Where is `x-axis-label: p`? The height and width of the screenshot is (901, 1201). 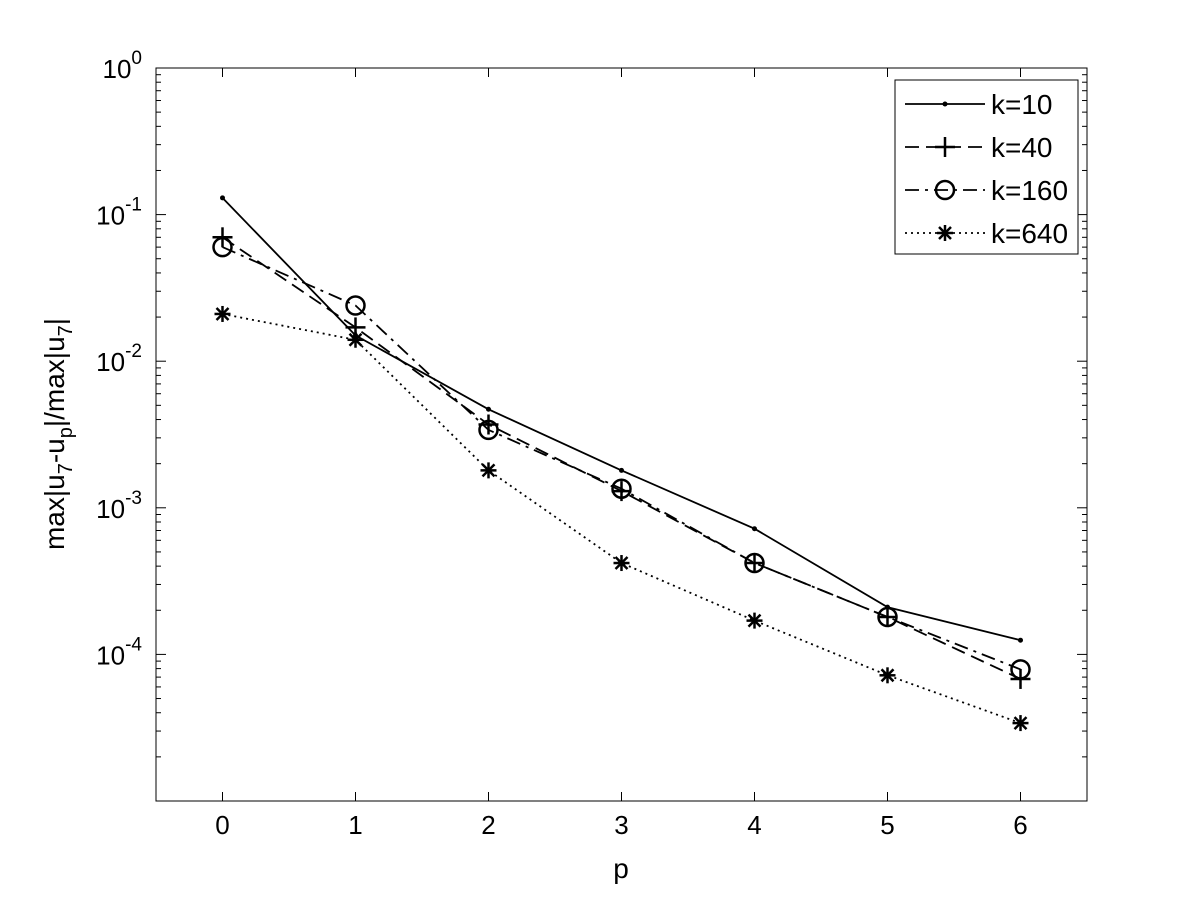
x-axis-label: p is located at coordinates (621, 868).